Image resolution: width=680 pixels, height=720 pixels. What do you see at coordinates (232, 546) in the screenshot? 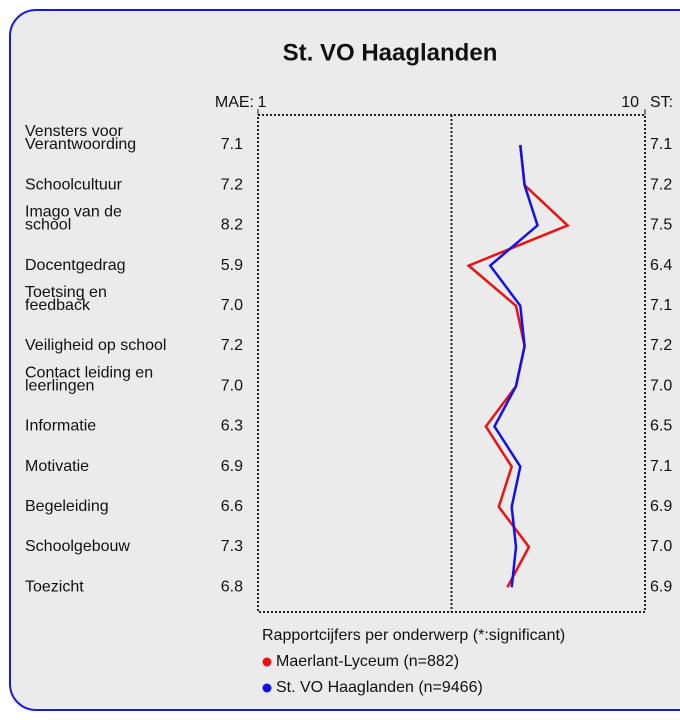
I see `value-label: 7.3` at bounding box center [232, 546].